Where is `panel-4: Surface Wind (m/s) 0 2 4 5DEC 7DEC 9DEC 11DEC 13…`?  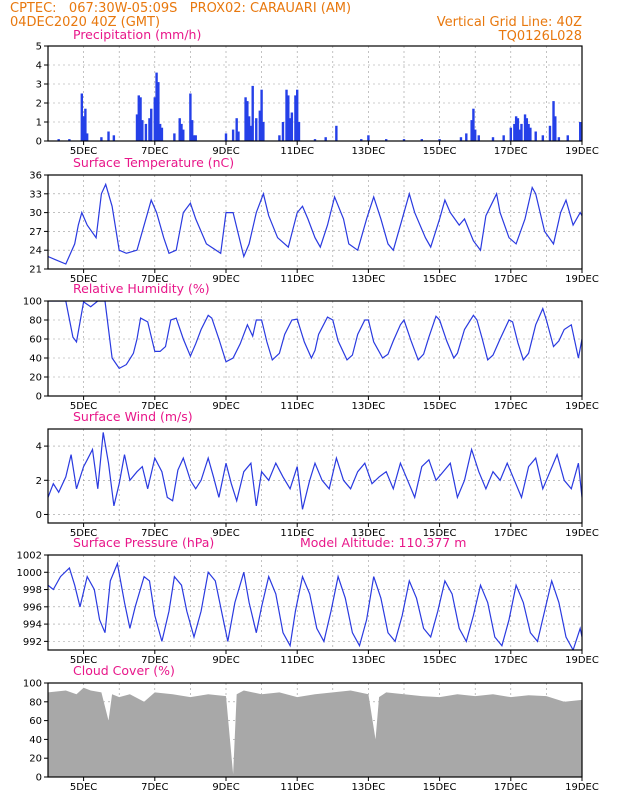
panel-4: Surface Wind (m/s) 0 2 4 5DEC 7DEC 9DEC 11DEC 13… is located at coordinates (317, 474).